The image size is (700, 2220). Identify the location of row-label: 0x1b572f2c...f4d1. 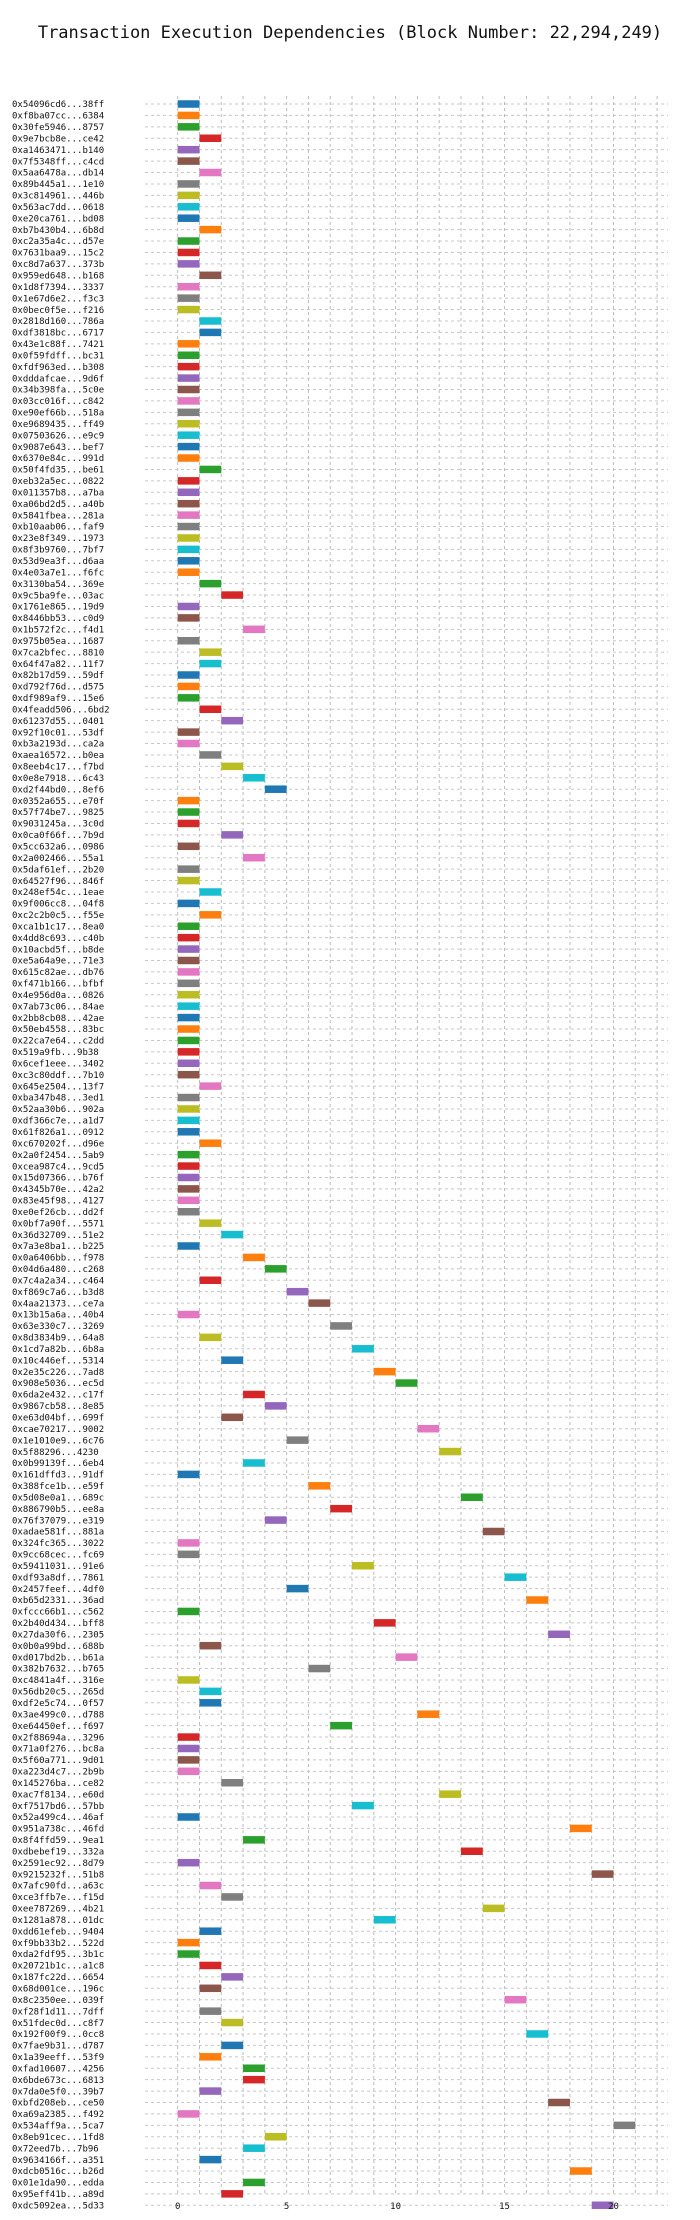
(58, 631).